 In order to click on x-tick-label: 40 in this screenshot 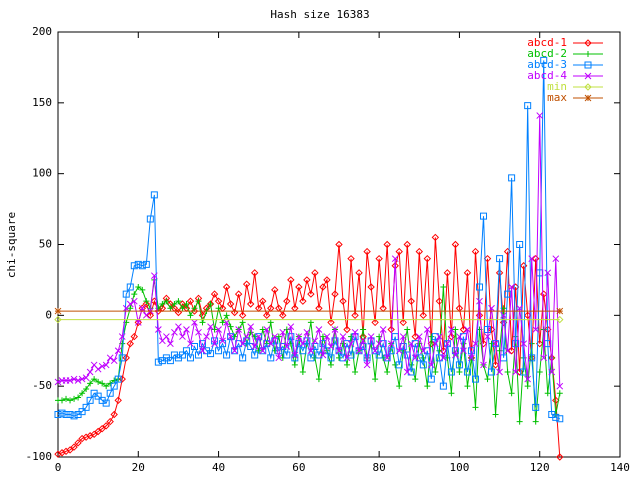, I will do `click(218, 467)`.